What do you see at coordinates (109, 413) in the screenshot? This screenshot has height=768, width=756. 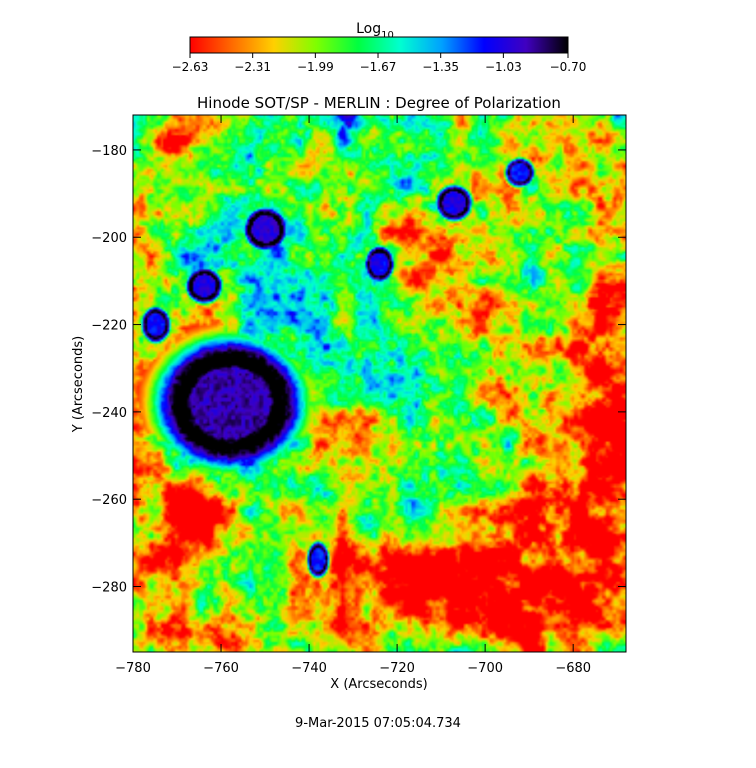 I see `y-tick-label: −240` at bounding box center [109, 413].